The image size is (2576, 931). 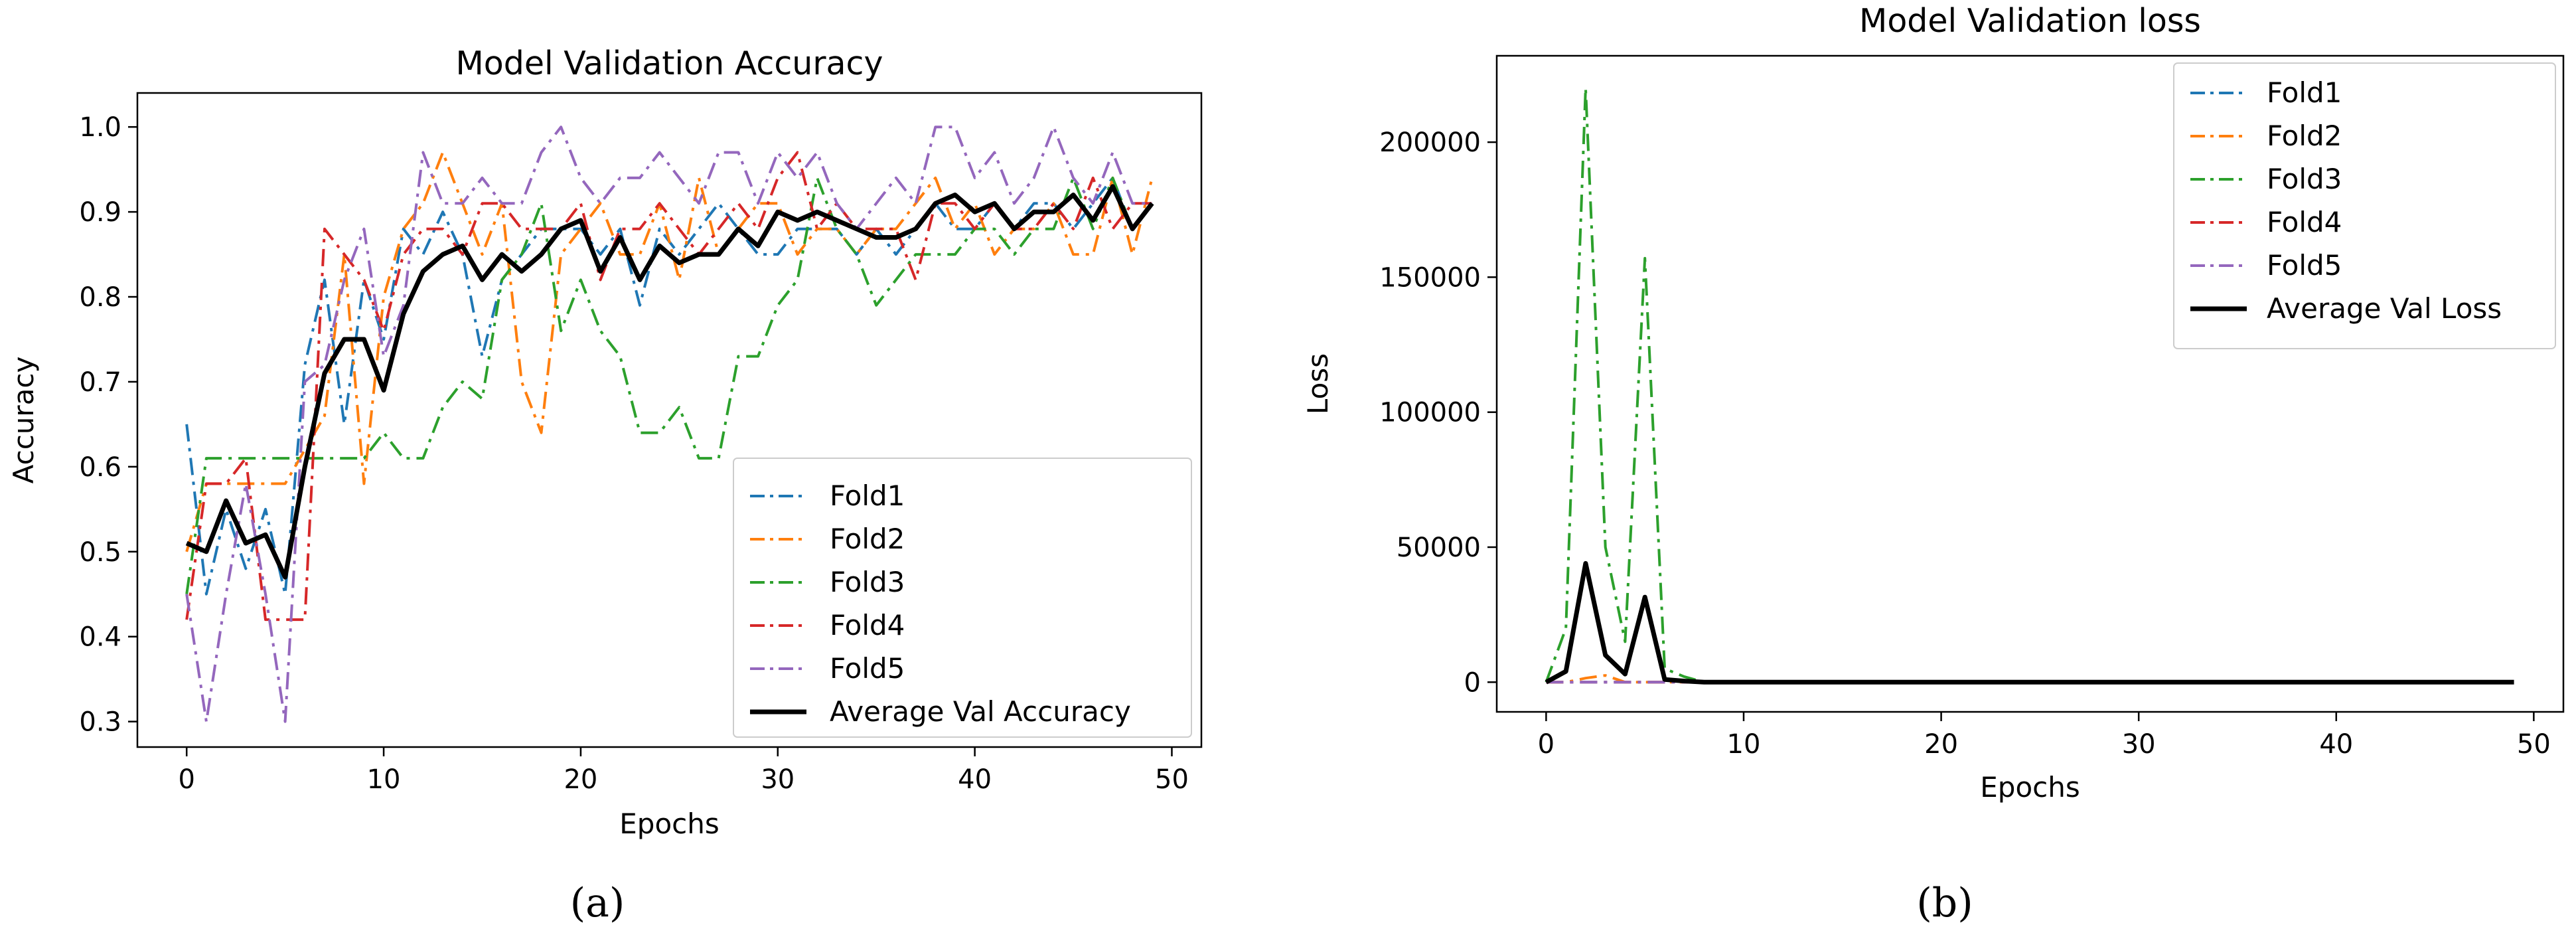 I want to click on y-tick-label: 50000, so click(x=1439, y=548).